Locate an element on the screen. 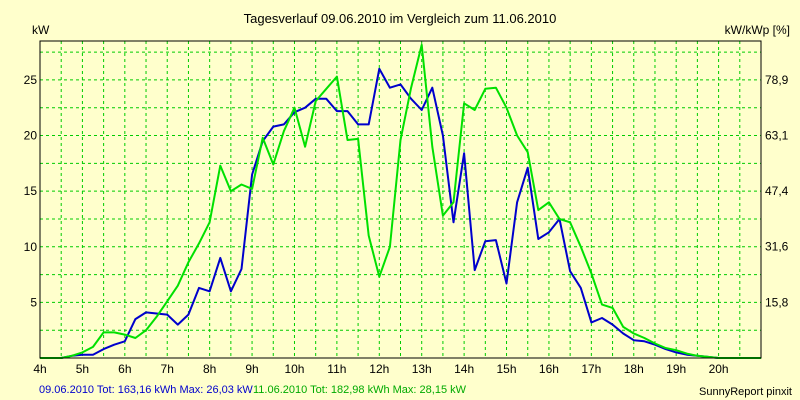 The width and height of the screenshot is (800, 400). y-tick-label-left: 25 is located at coordinates (31, 80).